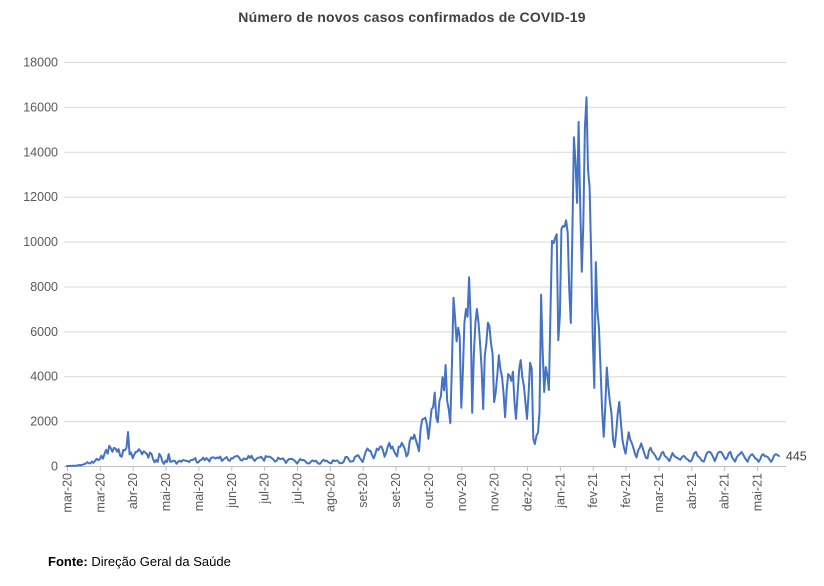 The image size is (824, 586). I want to click on source-note: Fonte: Direção Geral da Saúde, so click(139, 561).